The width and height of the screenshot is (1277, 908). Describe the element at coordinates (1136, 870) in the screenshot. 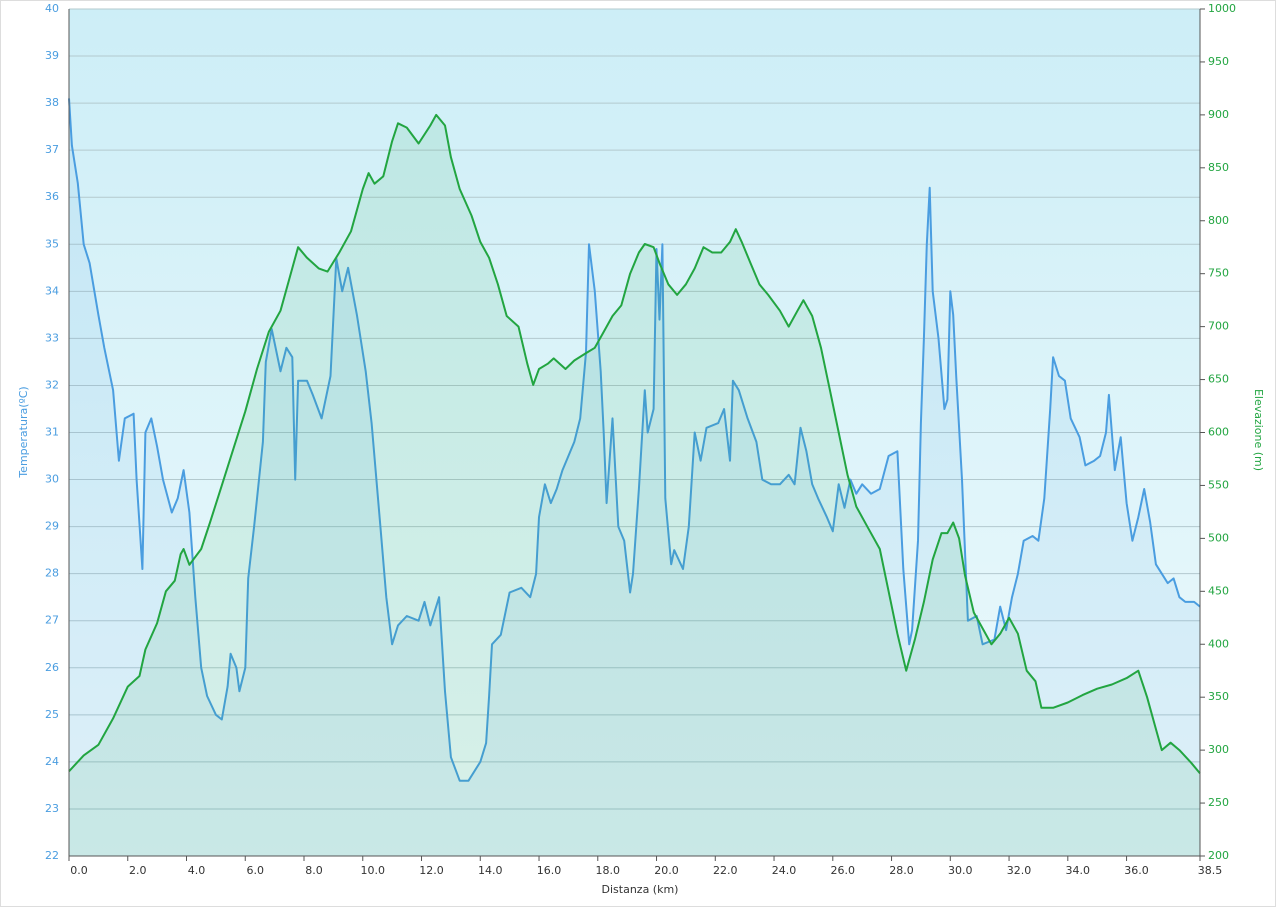

I see `x-tick-label: 36.0` at that location.